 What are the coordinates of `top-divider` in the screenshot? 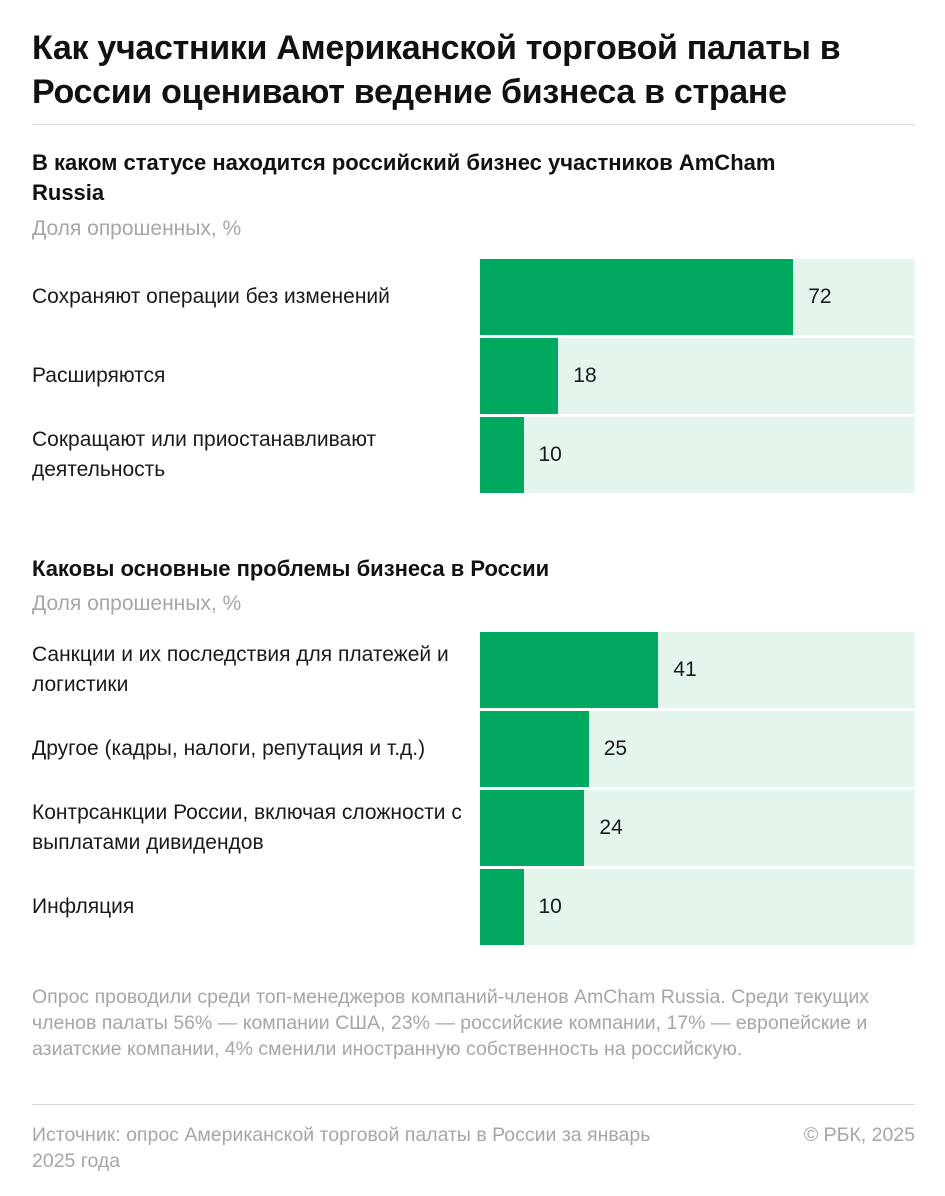 It's located at (473, 124).